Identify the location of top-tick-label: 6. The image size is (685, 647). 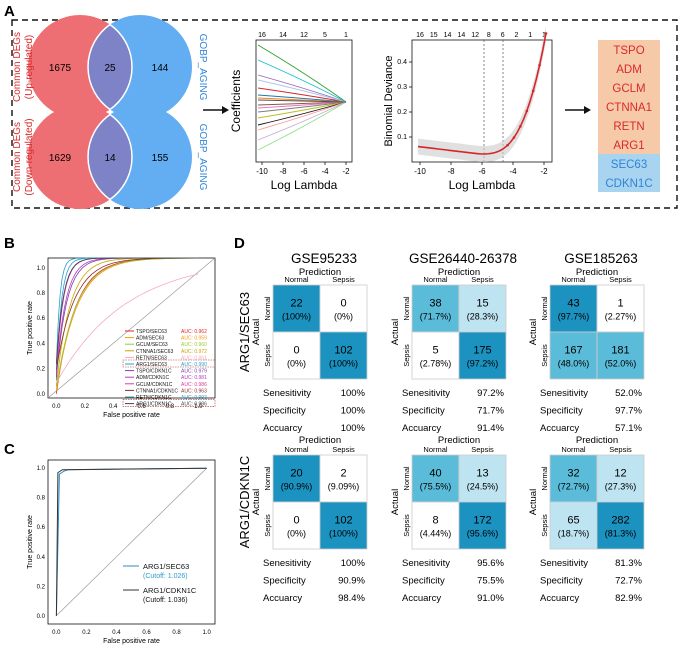
(503, 35).